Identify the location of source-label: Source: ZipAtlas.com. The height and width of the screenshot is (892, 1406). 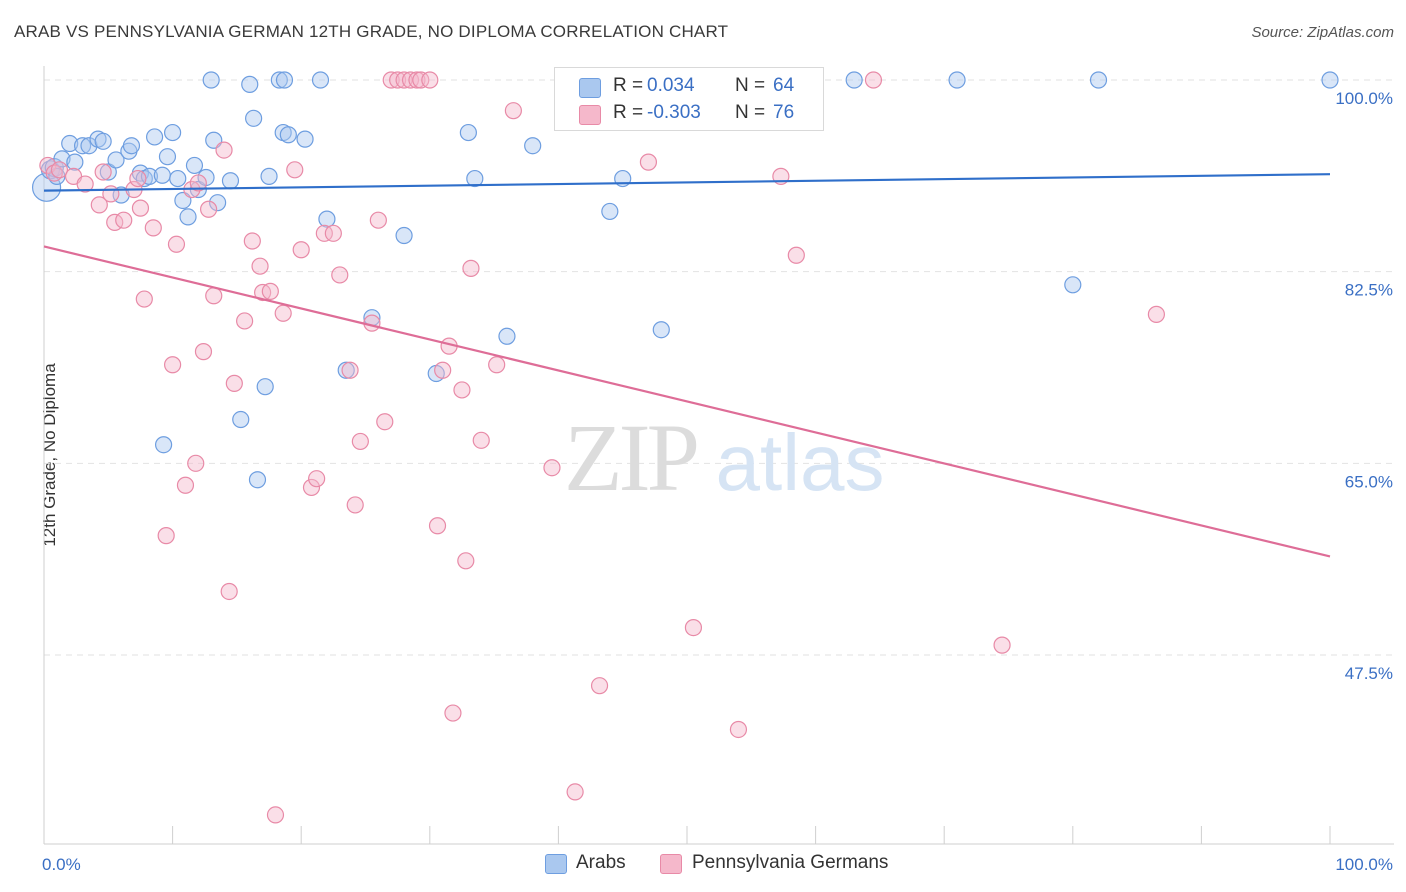
(1322, 32).